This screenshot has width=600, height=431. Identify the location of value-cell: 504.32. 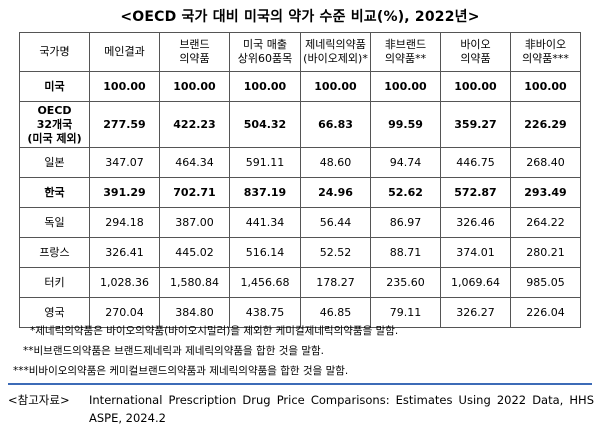
(265, 124).